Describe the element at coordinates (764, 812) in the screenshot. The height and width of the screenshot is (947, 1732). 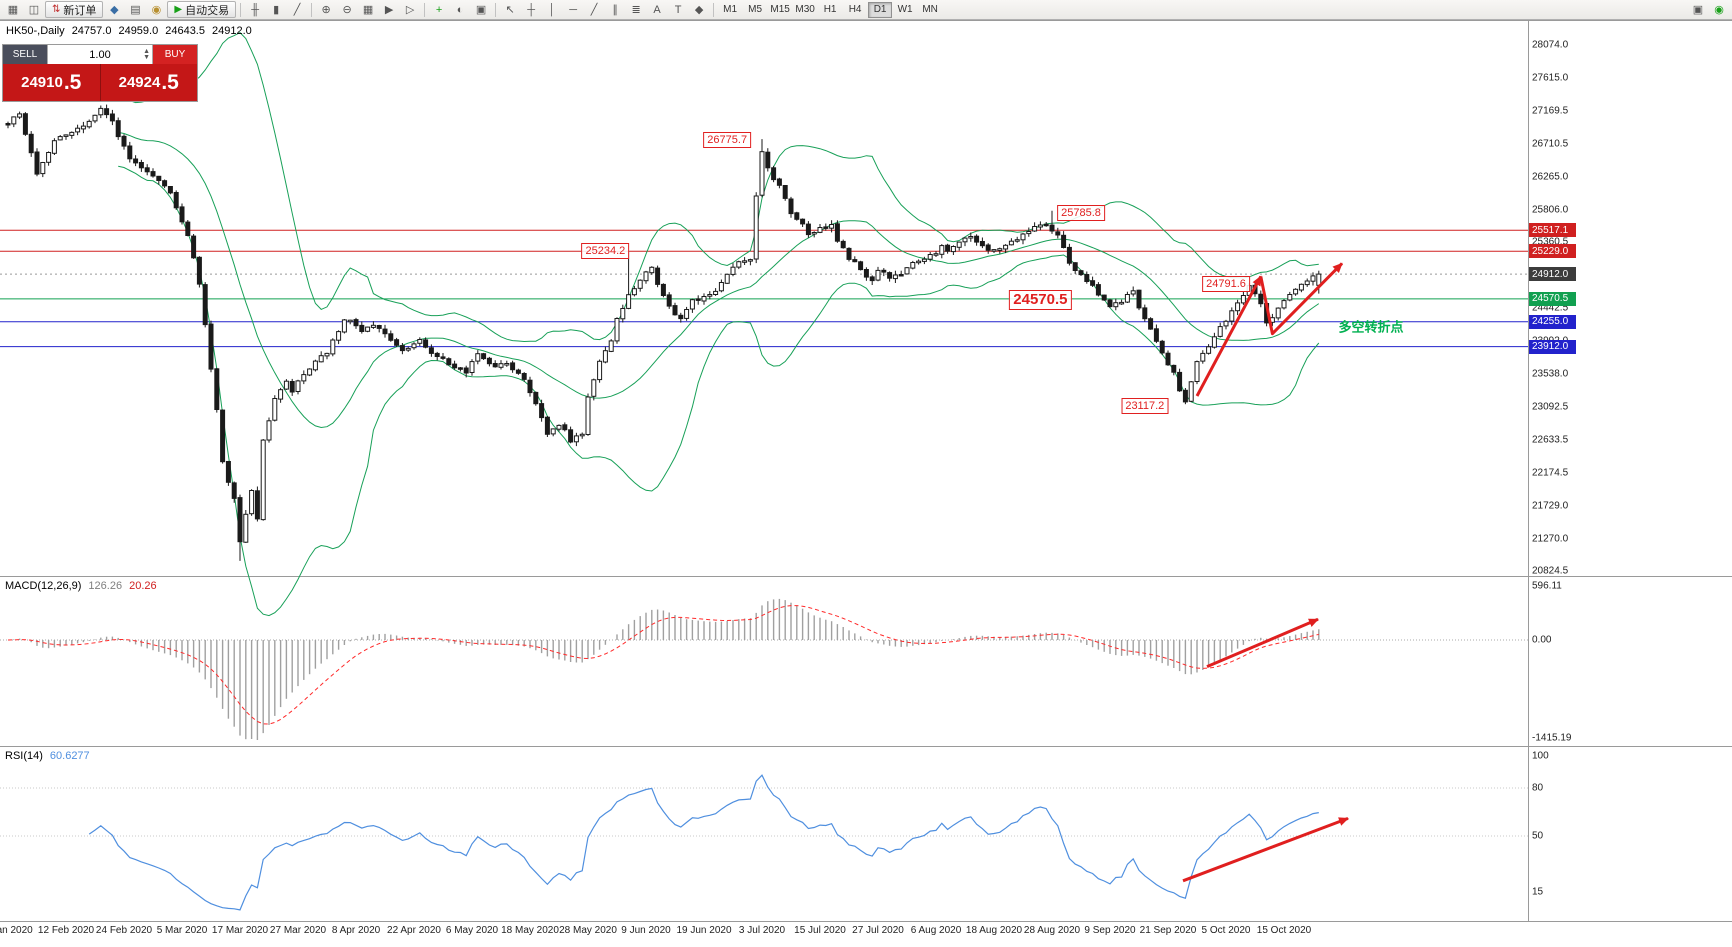
I see `rsi-level-lines` at that location.